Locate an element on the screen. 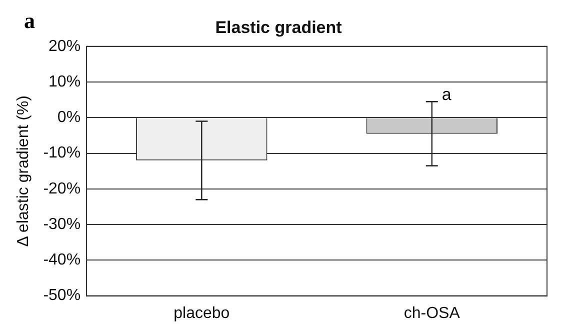  y-tick-label: -40% is located at coordinates (62, 260).